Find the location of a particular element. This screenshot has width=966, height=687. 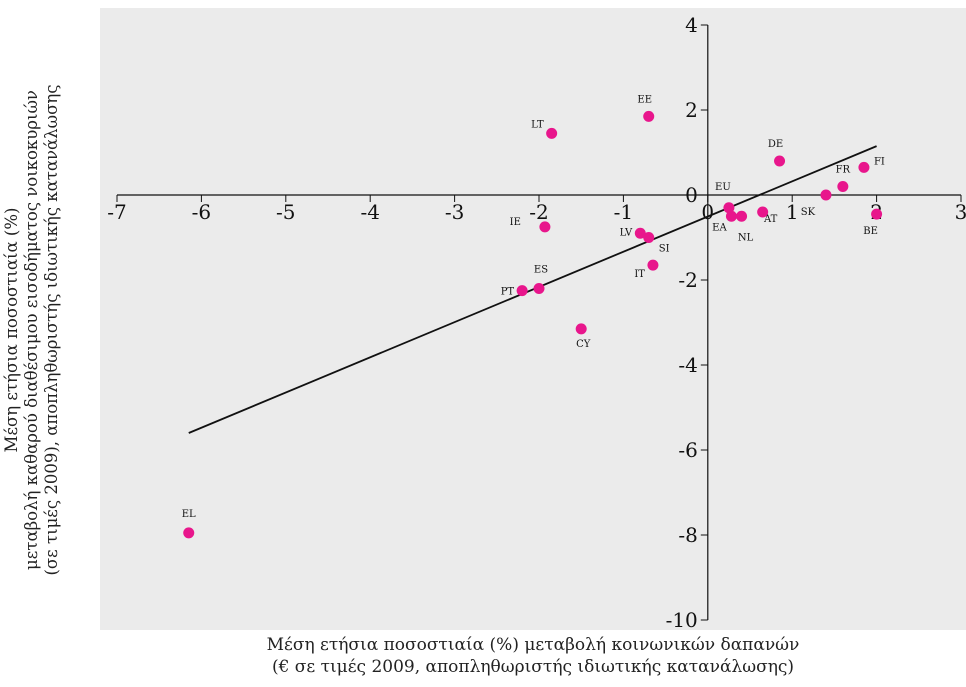

data-point-label-cy: CY is located at coordinates (583, 344).